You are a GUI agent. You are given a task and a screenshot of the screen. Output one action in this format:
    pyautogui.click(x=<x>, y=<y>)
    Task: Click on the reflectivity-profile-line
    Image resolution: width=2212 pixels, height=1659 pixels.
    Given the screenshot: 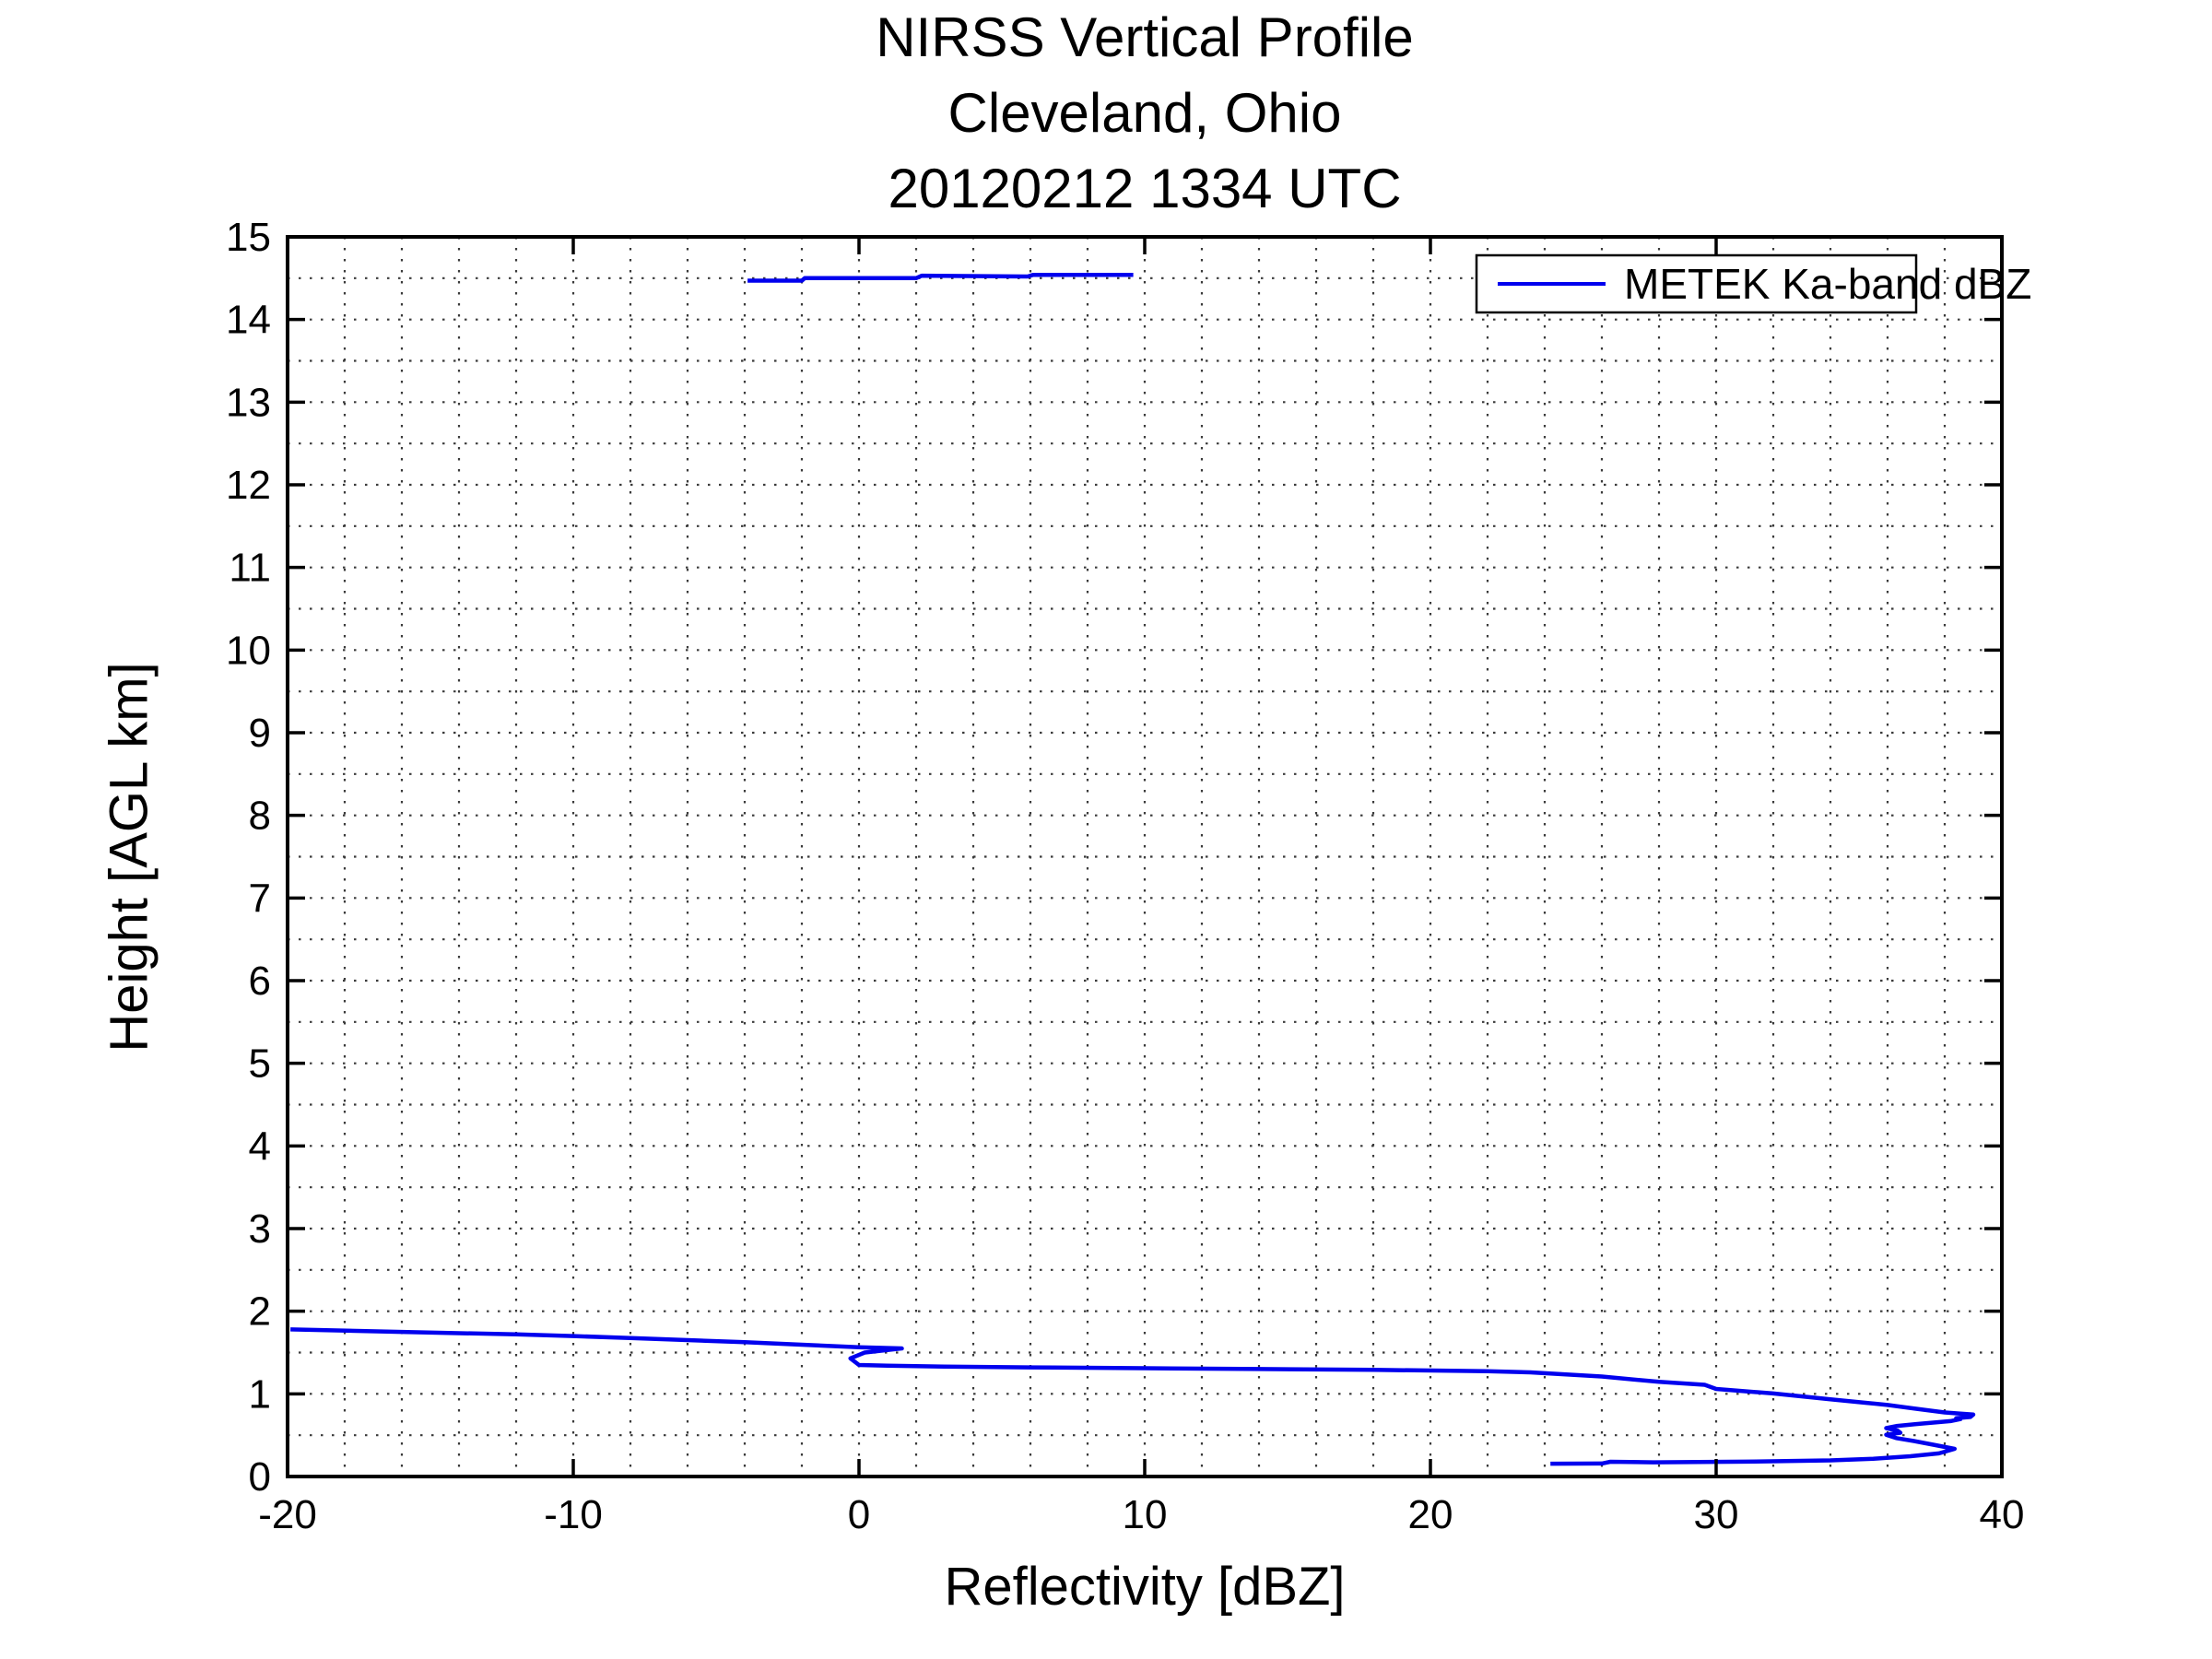 What is the action you would take?
    pyautogui.click(x=1133, y=1396)
    